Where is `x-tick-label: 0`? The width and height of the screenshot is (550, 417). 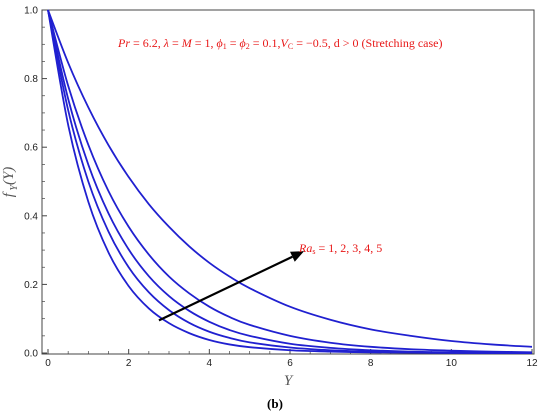 x-tick-label: 0 is located at coordinates (48, 363).